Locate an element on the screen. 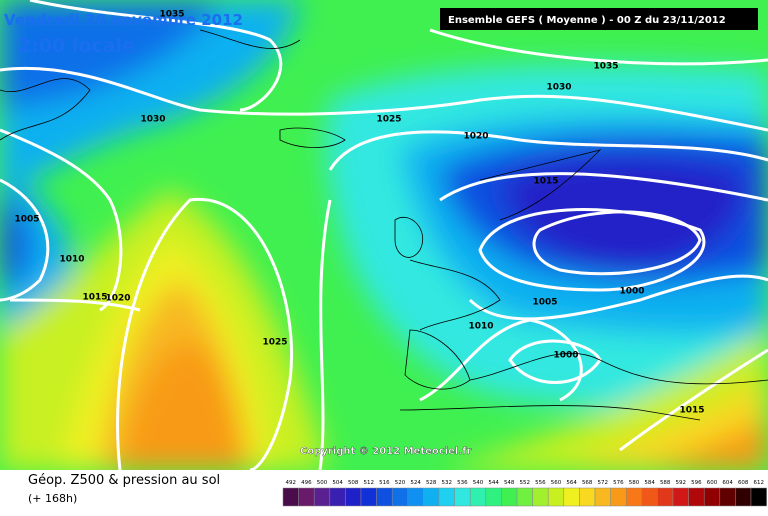 This screenshot has width=768, height=516. scale-label: 612 is located at coordinates (759, 483).